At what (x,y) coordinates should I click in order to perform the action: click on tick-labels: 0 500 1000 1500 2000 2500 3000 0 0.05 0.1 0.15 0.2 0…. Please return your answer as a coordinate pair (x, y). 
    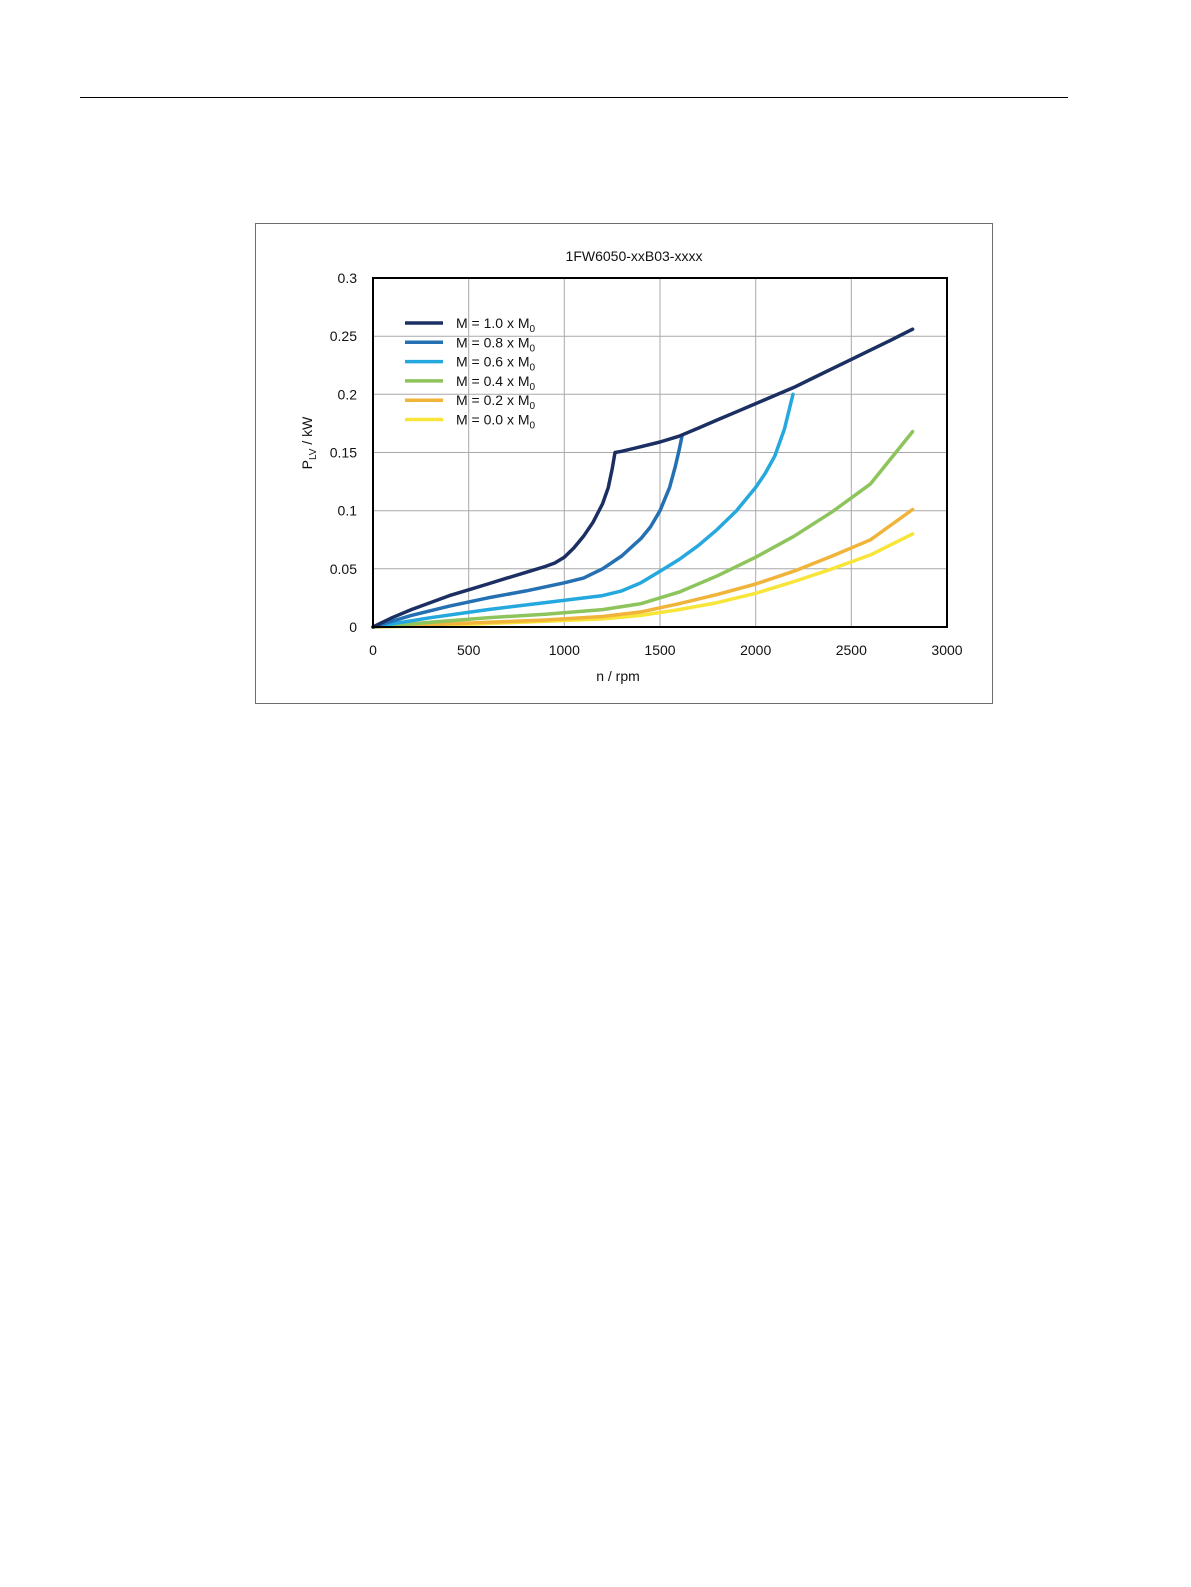
    Looking at the image, I should click on (646, 464).